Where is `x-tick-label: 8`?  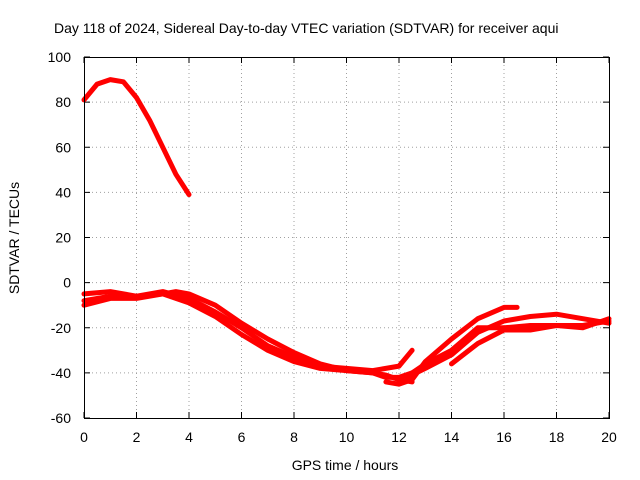
x-tick-label: 8 is located at coordinates (294, 437).